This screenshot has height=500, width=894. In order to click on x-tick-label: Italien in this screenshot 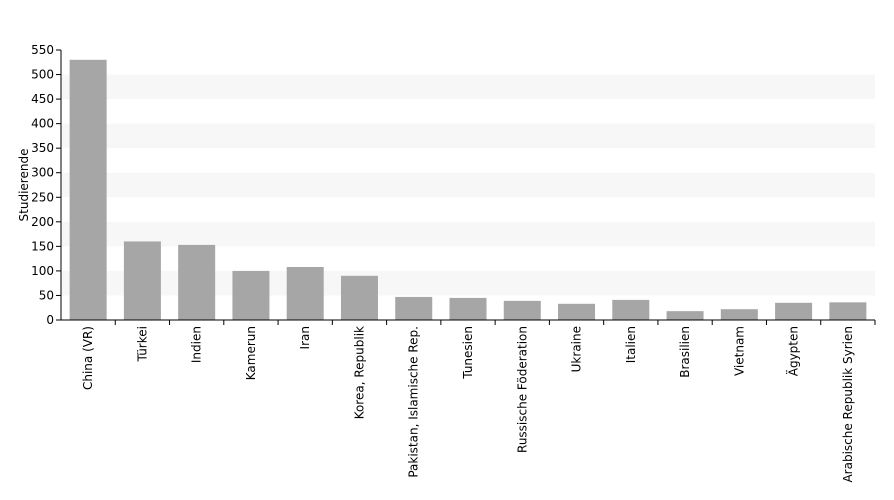, I will do `click(631, 344)`.